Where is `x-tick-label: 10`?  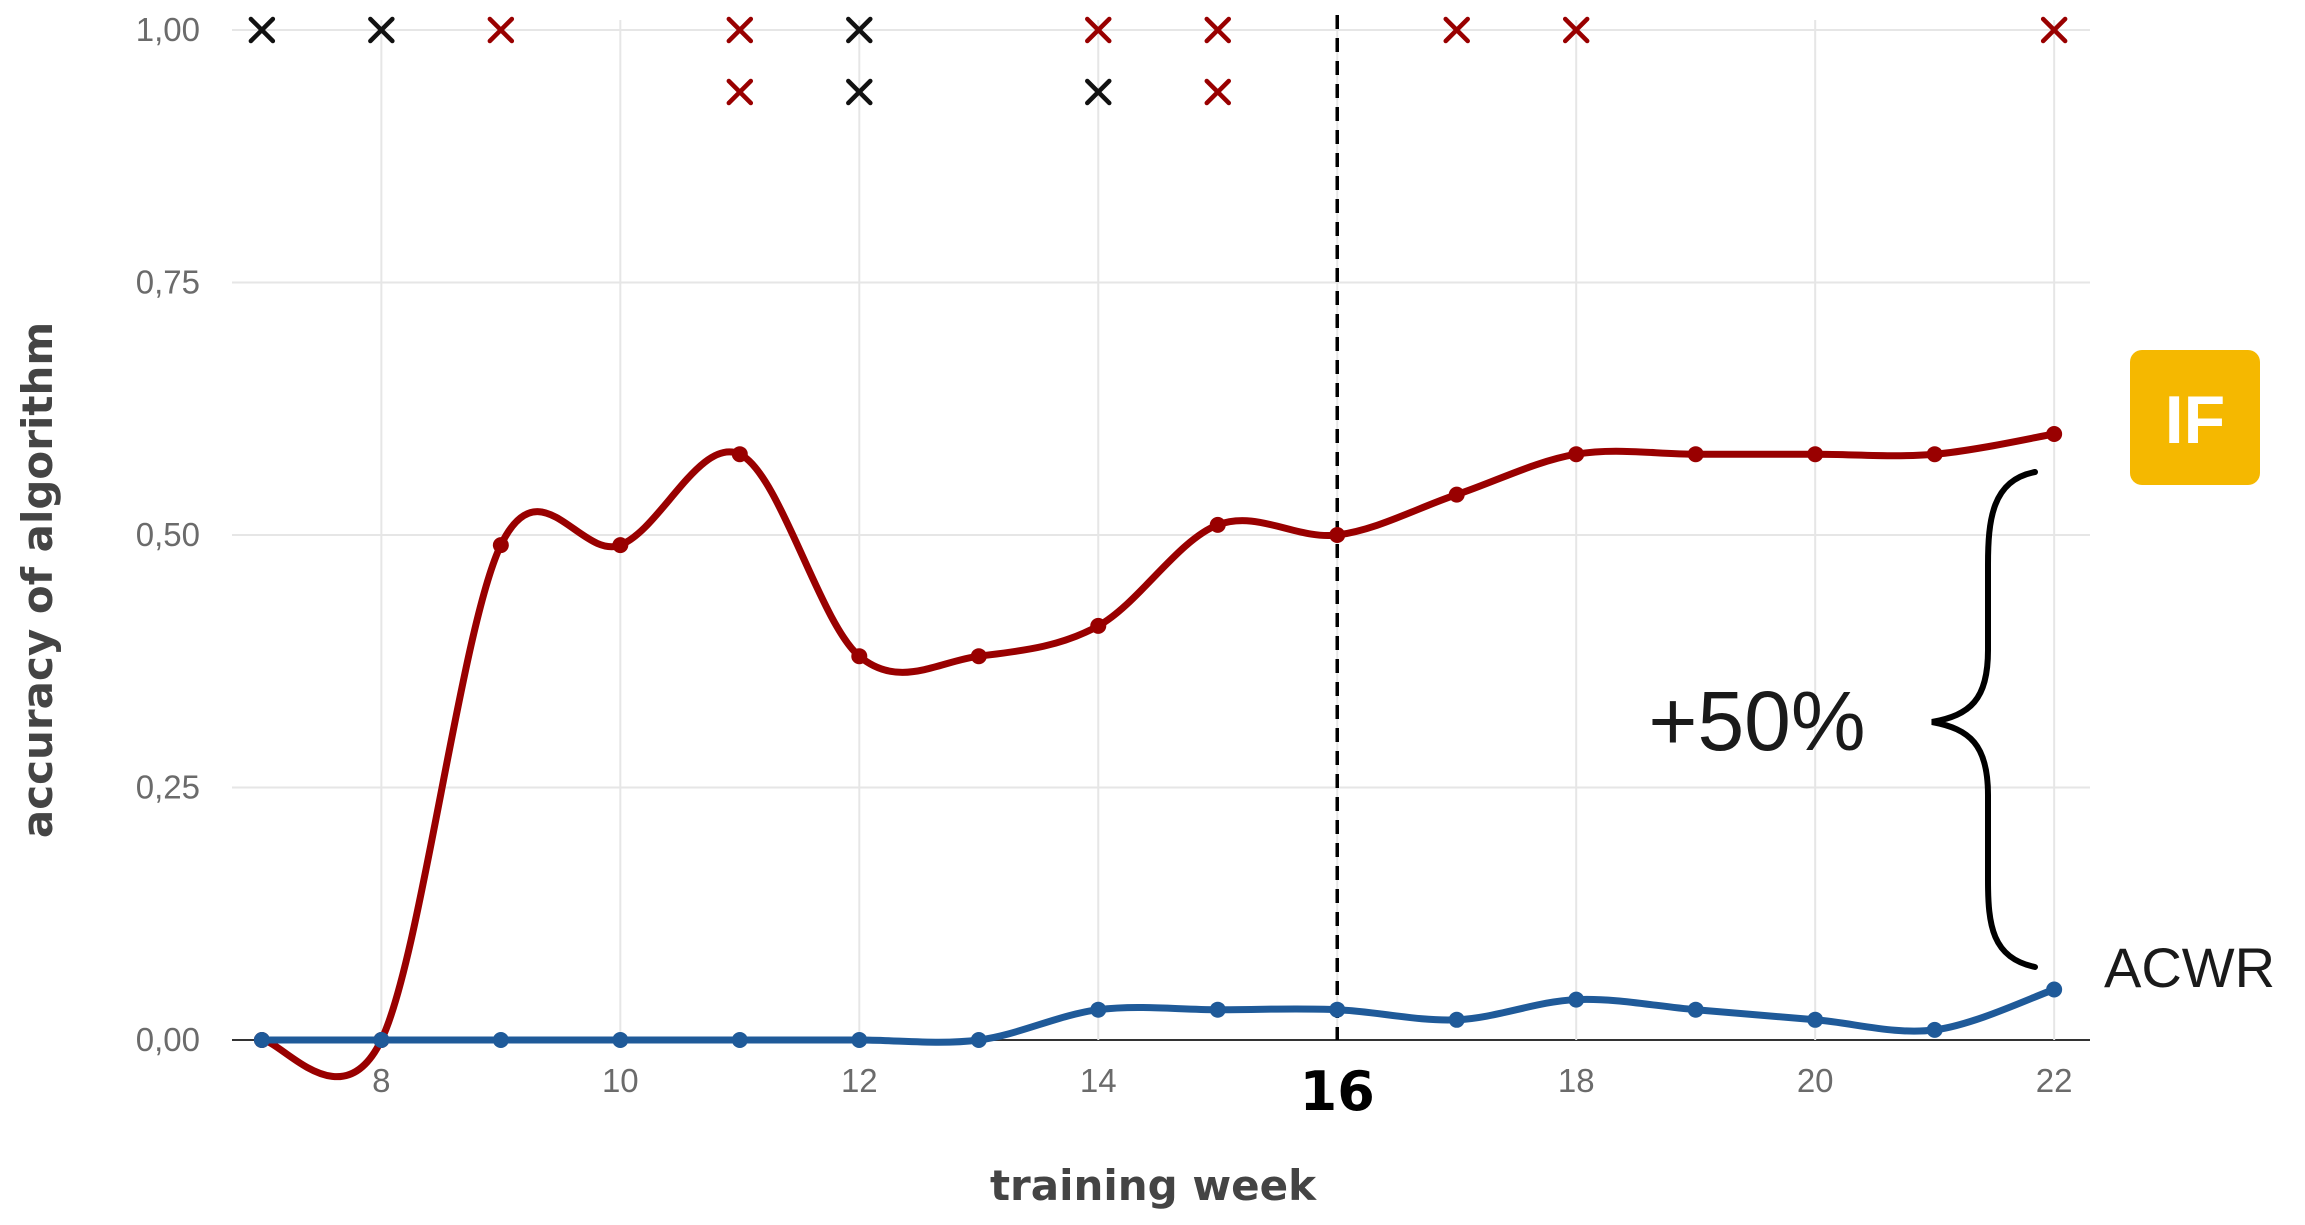 x-tick-label: 10 is located at coordinates (620, 1080).